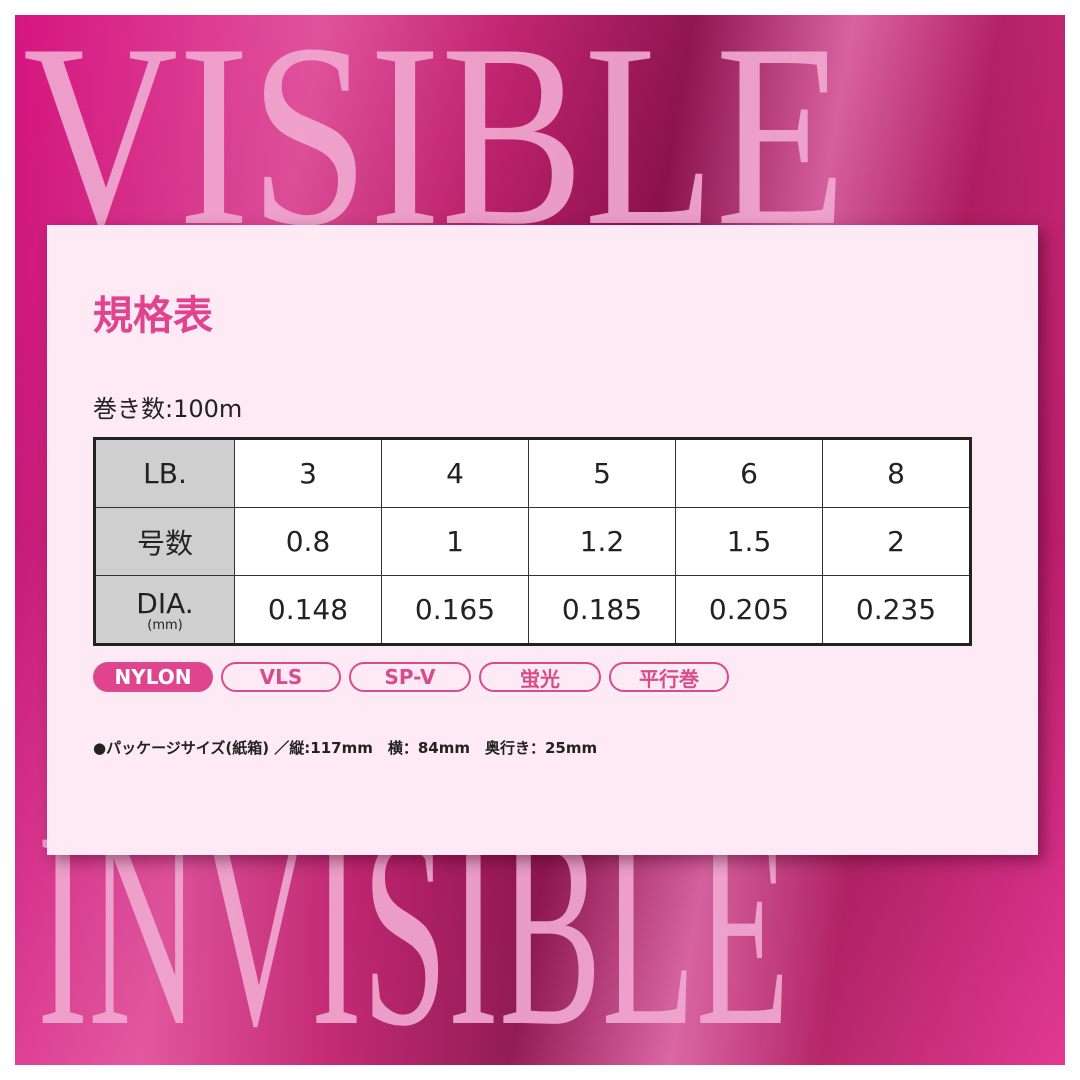 The width and height of the screenshot is (1080, 1080). I want to click on table-cell: 8, so click(896, 473).